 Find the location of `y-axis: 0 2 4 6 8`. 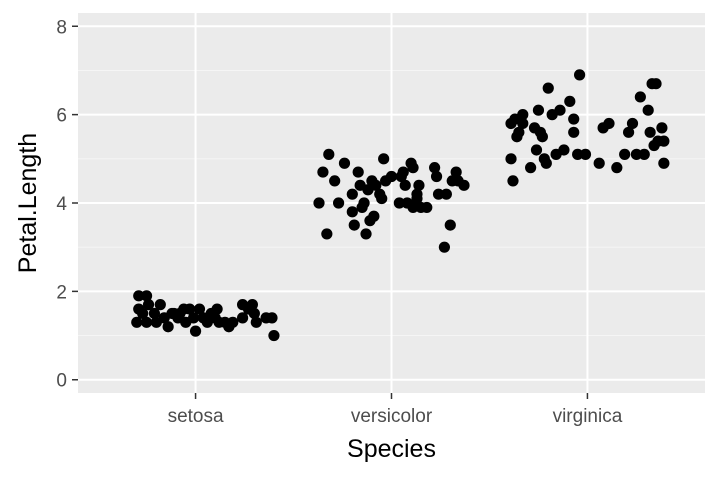

y-axis: 0 2 4 6 8 is located at coordinates (67, 204).